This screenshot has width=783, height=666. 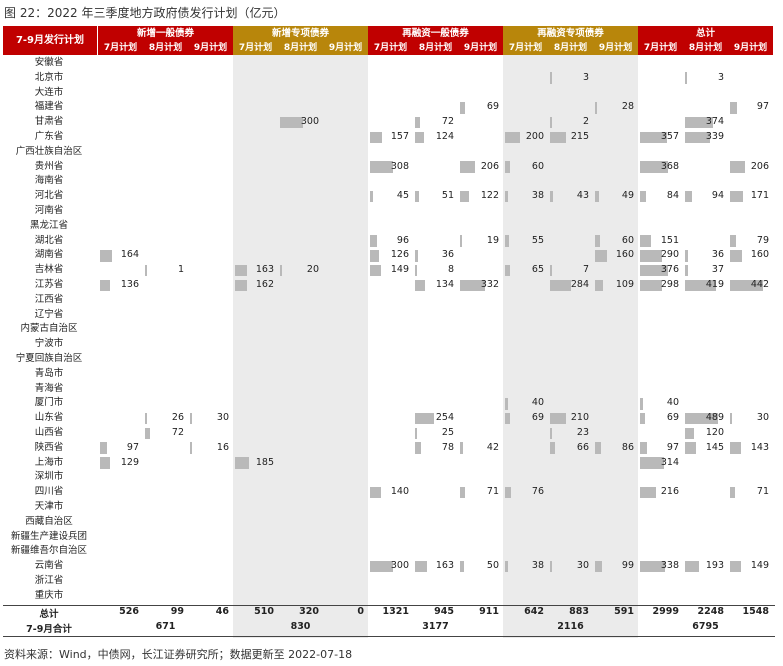 What do you see at coordinates (669, 566) in the screenshot?
I see `data-value: 338` at bounding box center [669, 566].